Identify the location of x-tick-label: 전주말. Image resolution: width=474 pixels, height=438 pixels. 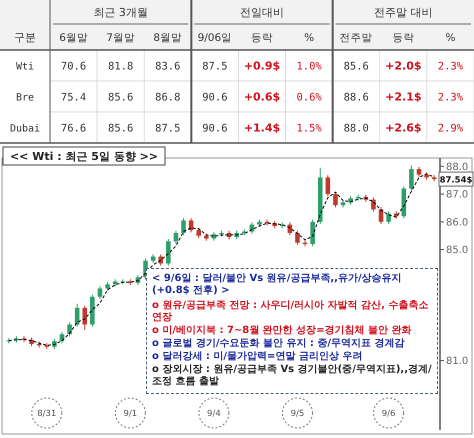
(356, 38).